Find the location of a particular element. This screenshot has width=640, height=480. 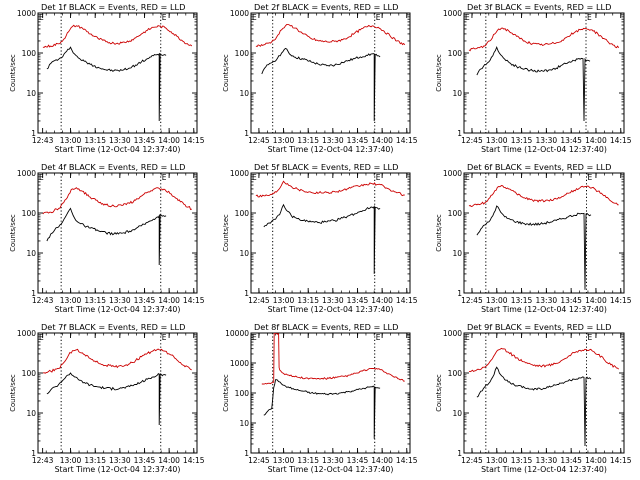

plot-title: Det 7f BLACK = Events, RED = LLD is located at coordinates (113, 327).